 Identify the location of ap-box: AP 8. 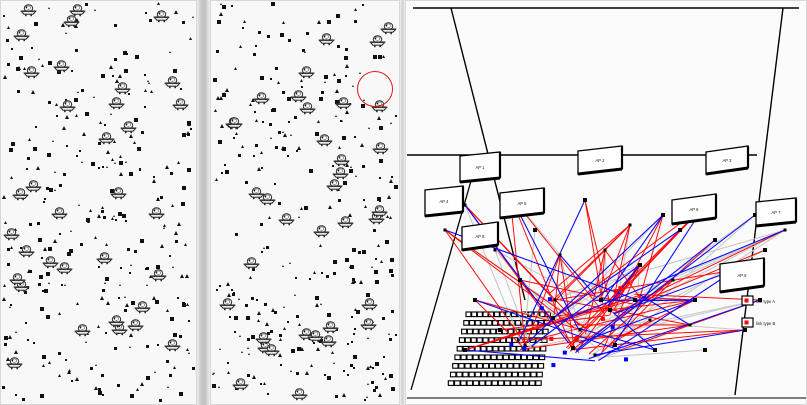
(480, 236).